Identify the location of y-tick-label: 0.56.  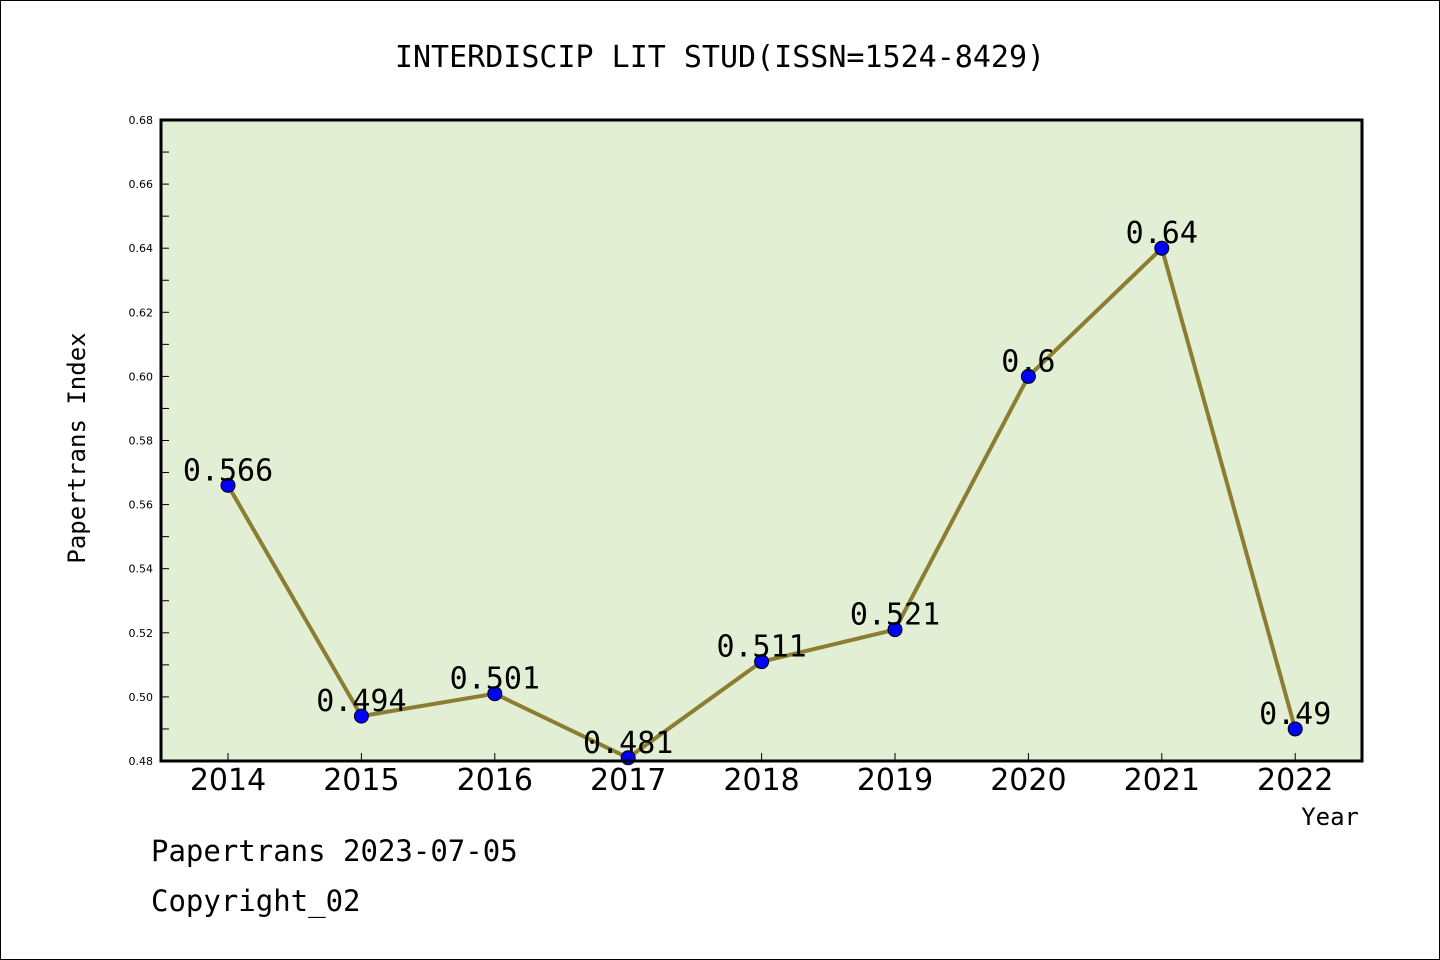
(141, 505).